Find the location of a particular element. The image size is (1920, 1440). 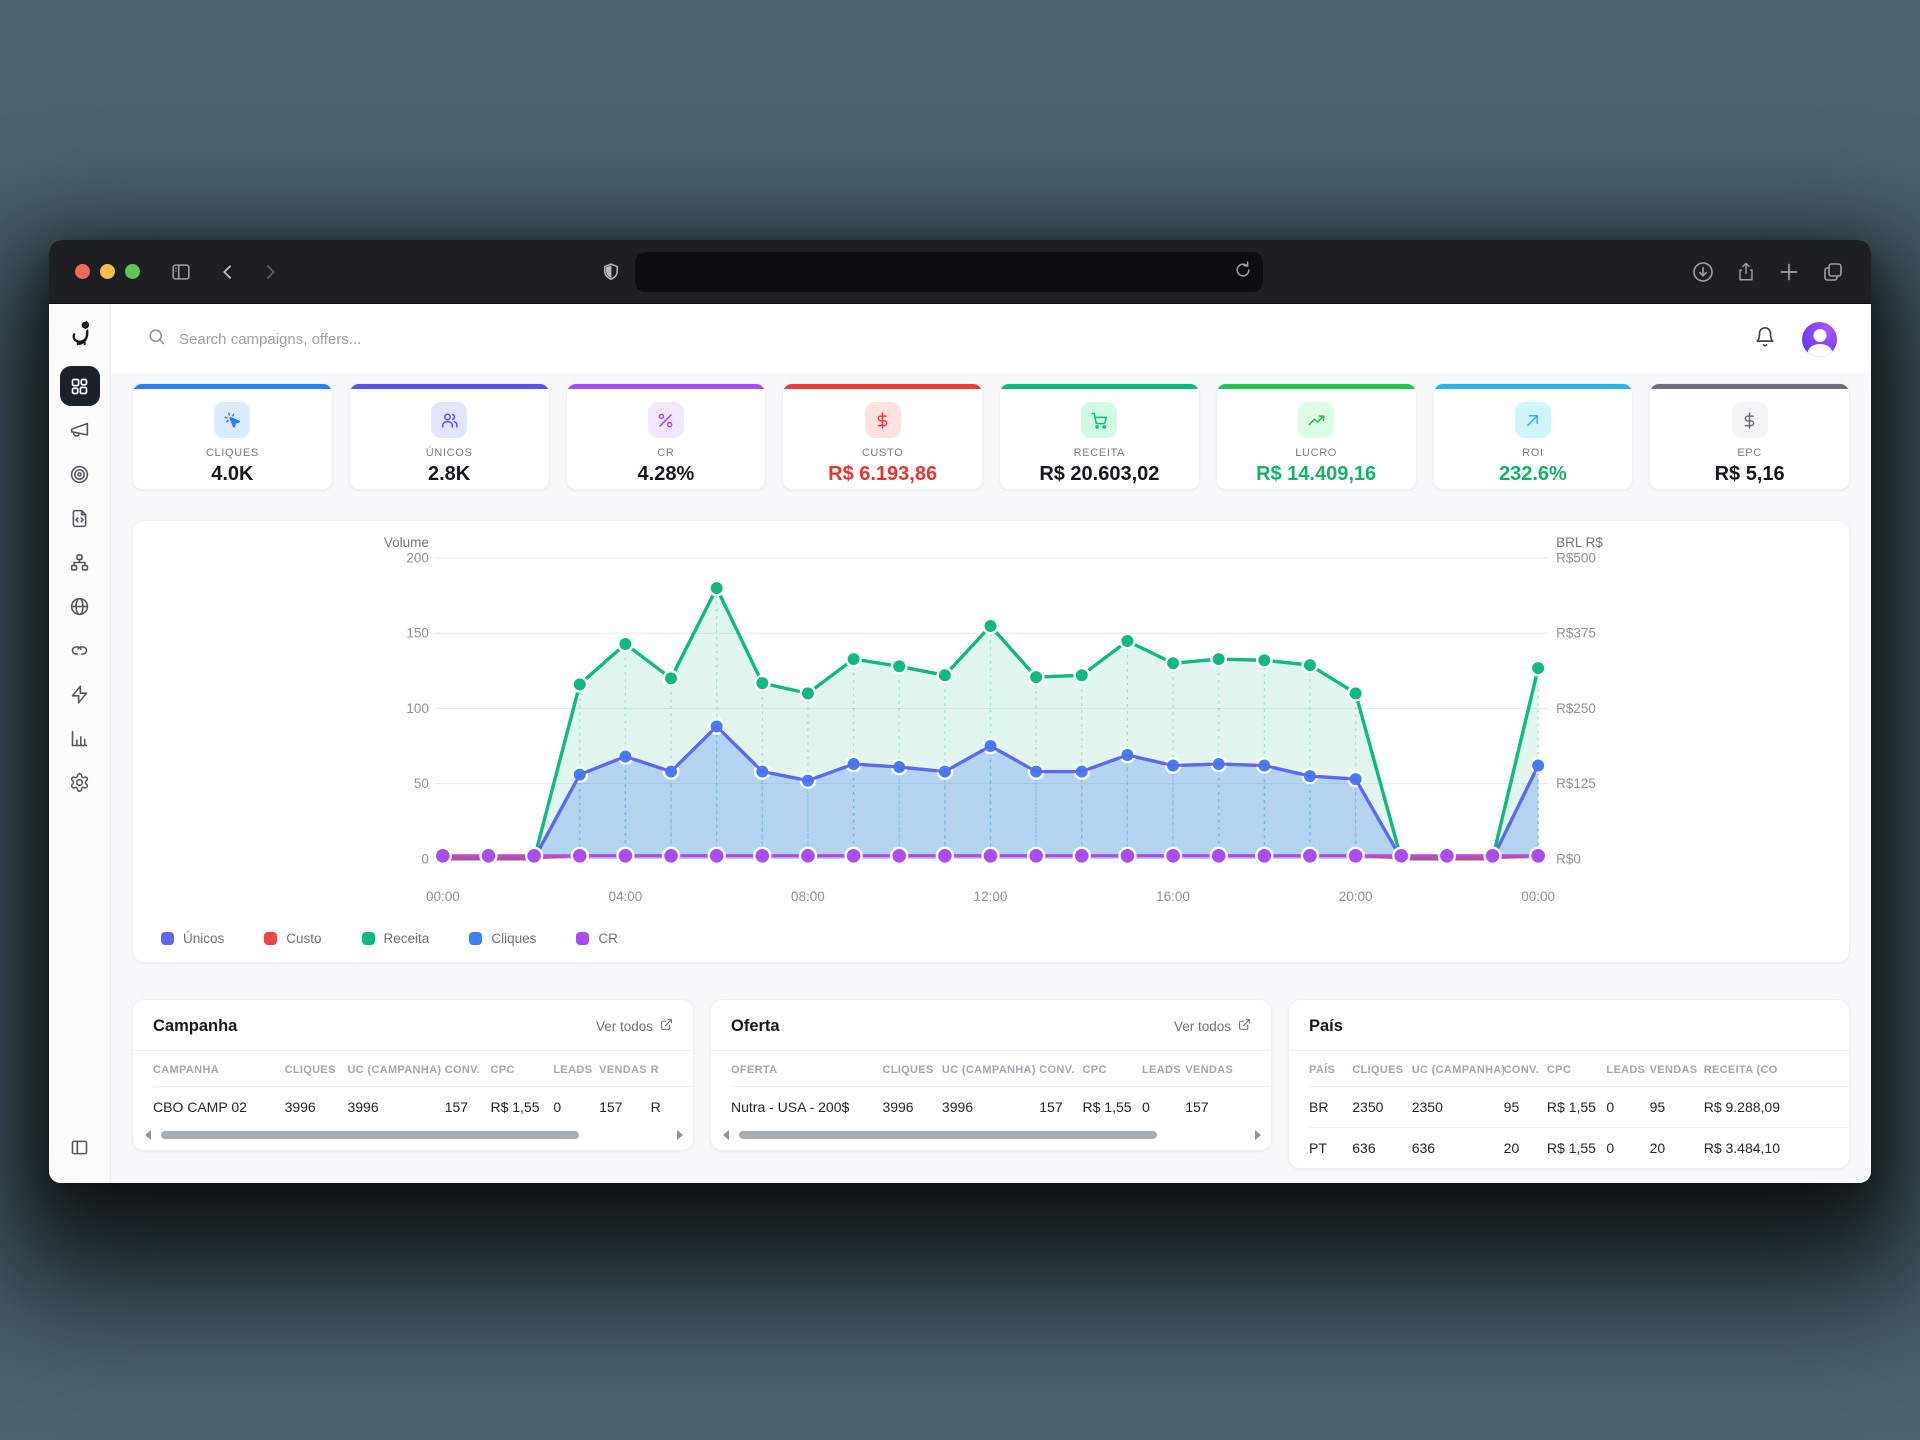

sidebar-item-domains-globe-icon is located at coordinates (80, 606).